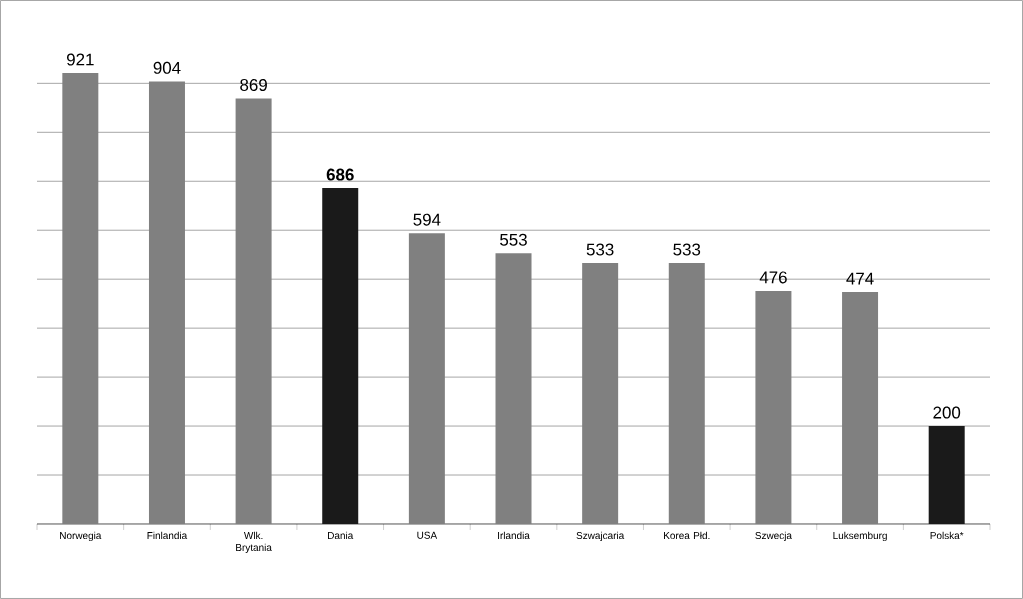 The image size is (1023, 599). What do you see at coordinates (947, 535) in the screenshot?
I see `x-tick-label: Polska*` at bounding box center [947, 535].